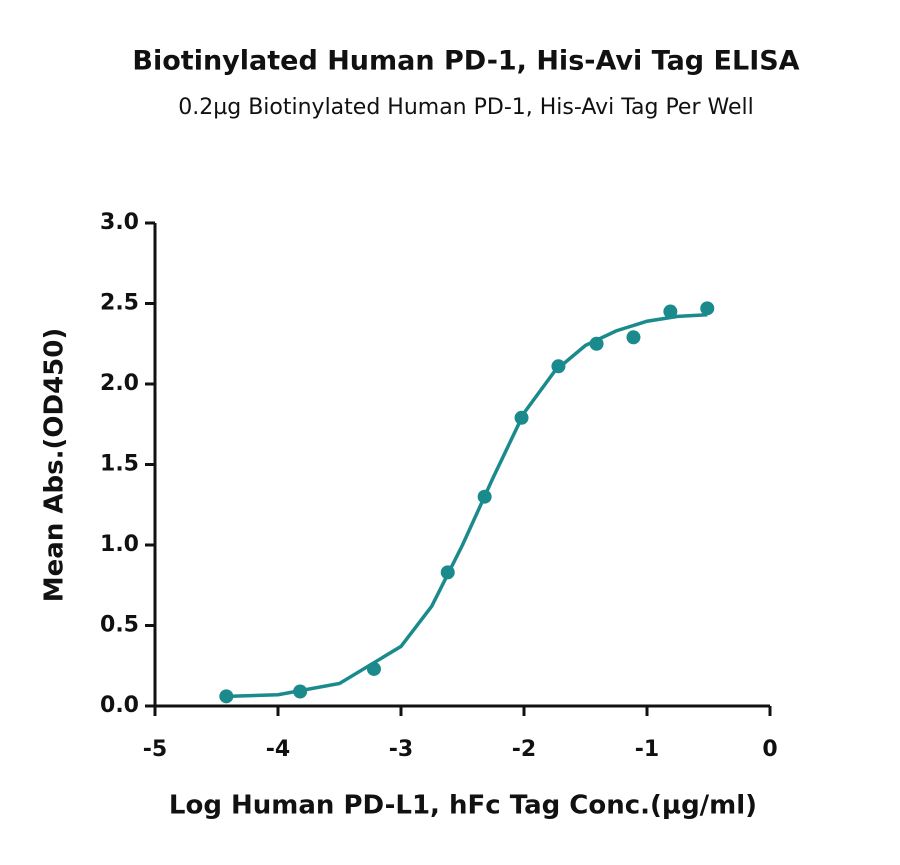  What do you see at coordinates (119, 625) in the screenshot?
I see `y-tick-label: 0.5` at bounding box center [119, 625].